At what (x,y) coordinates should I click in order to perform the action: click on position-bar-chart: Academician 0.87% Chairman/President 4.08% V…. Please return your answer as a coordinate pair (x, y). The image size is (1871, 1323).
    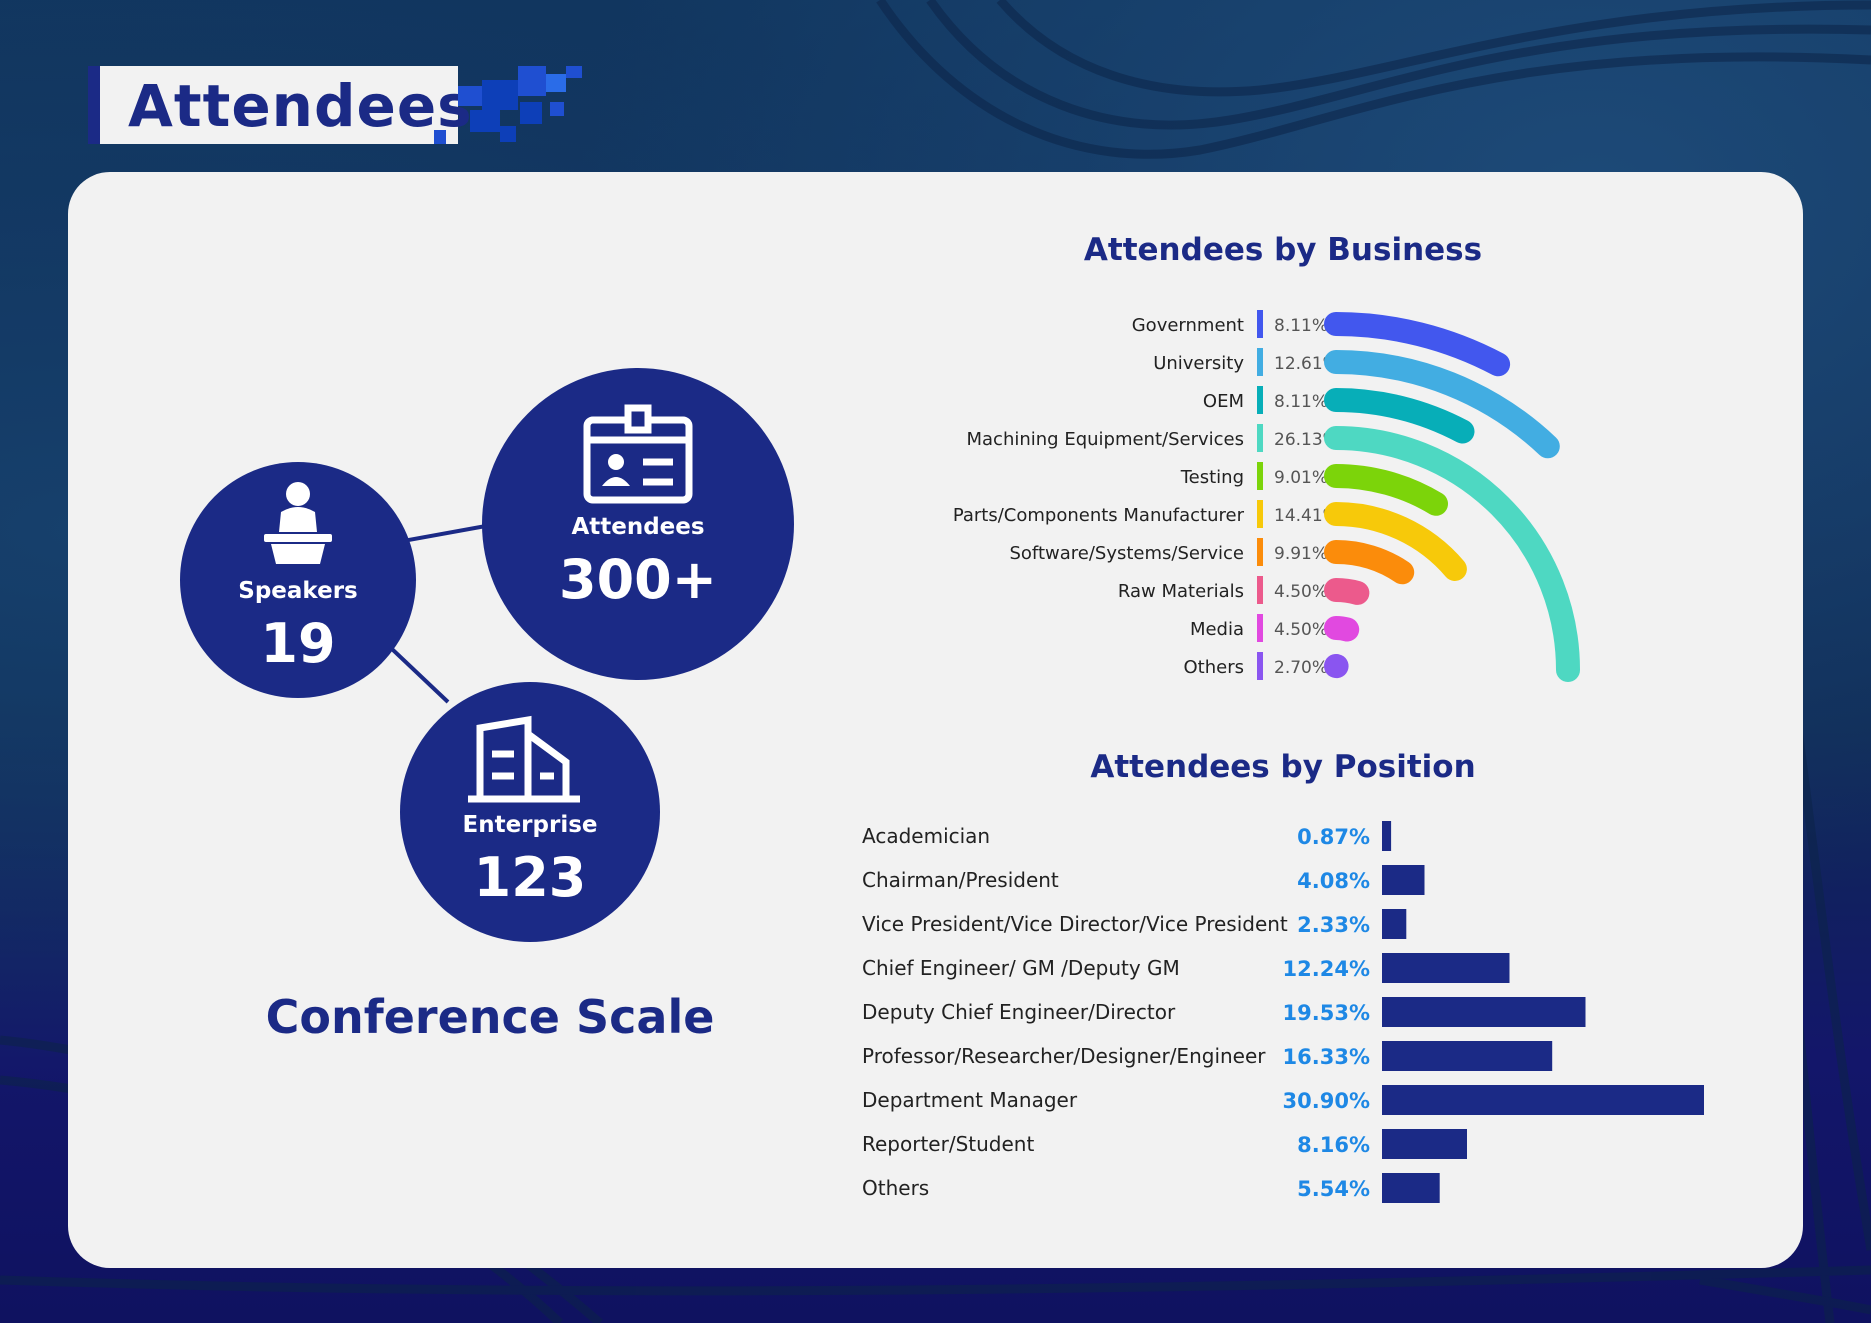
    Looking at the image, I should click on (1283, 1012).